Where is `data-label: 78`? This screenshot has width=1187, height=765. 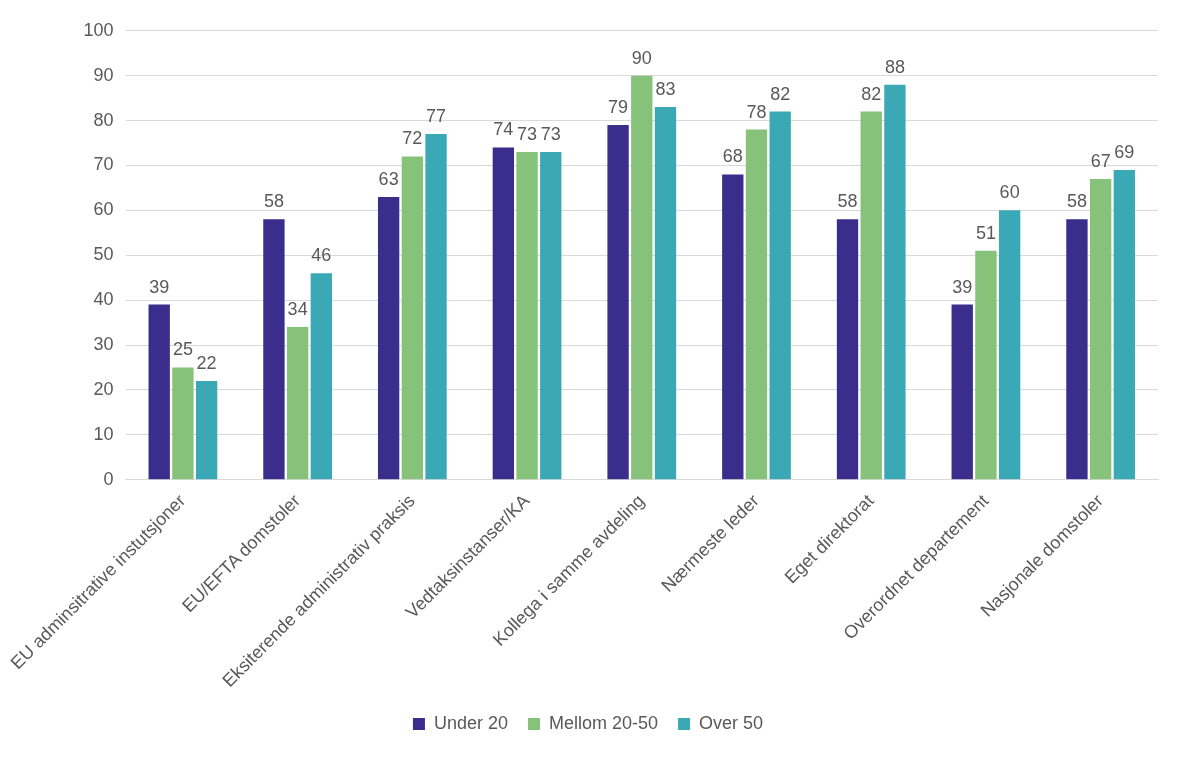
data-label: 78 is located at coordinates (756, 111).